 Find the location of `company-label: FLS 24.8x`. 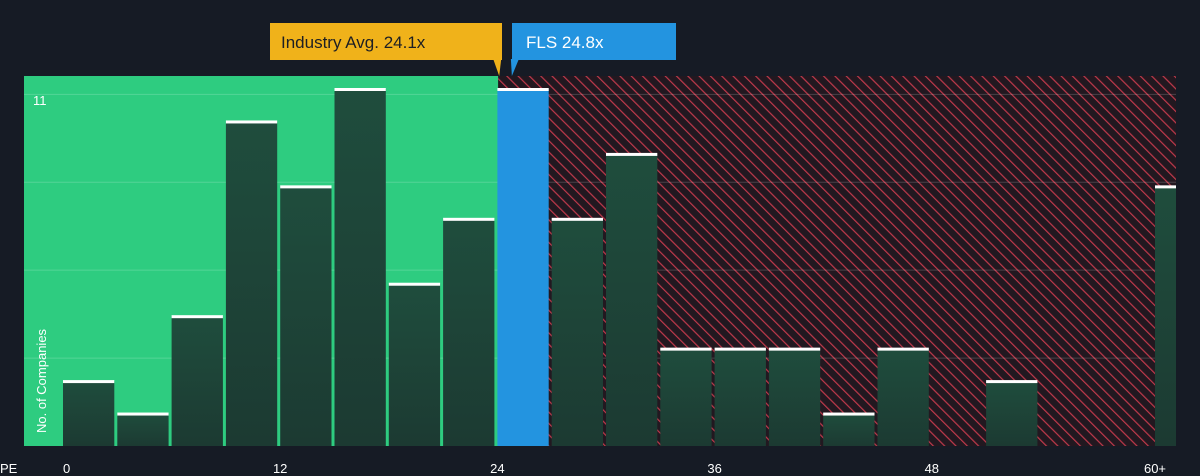

company-label: FLS 24.8x is located at coordinates (565, 42).